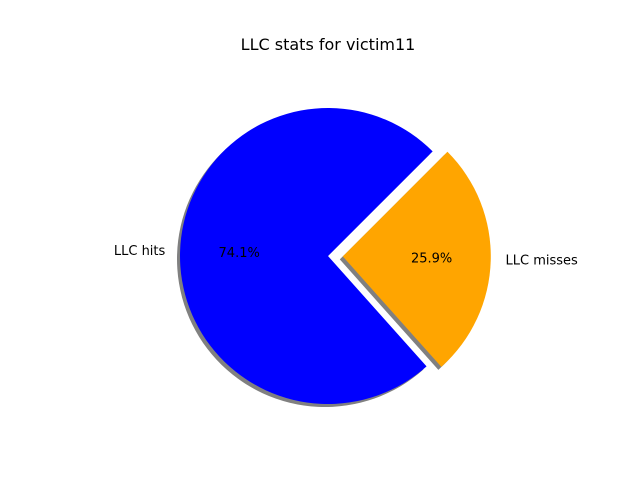  I want to click on slice-label-llc-misses: LLC misses, so click(542, 261).